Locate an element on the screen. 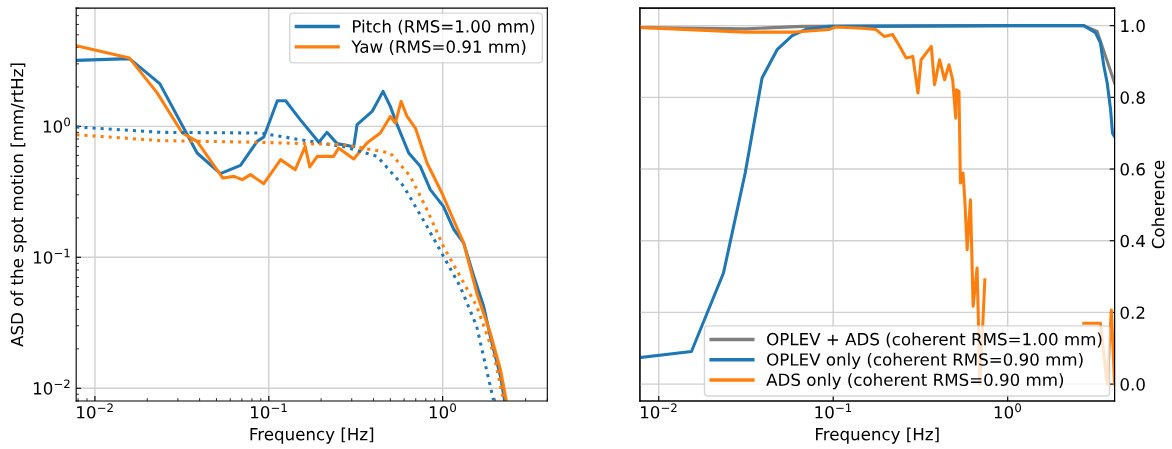  y-axis-title: ASD of the spot motion [mm/rtHz] is located at coordinates (18, 205).